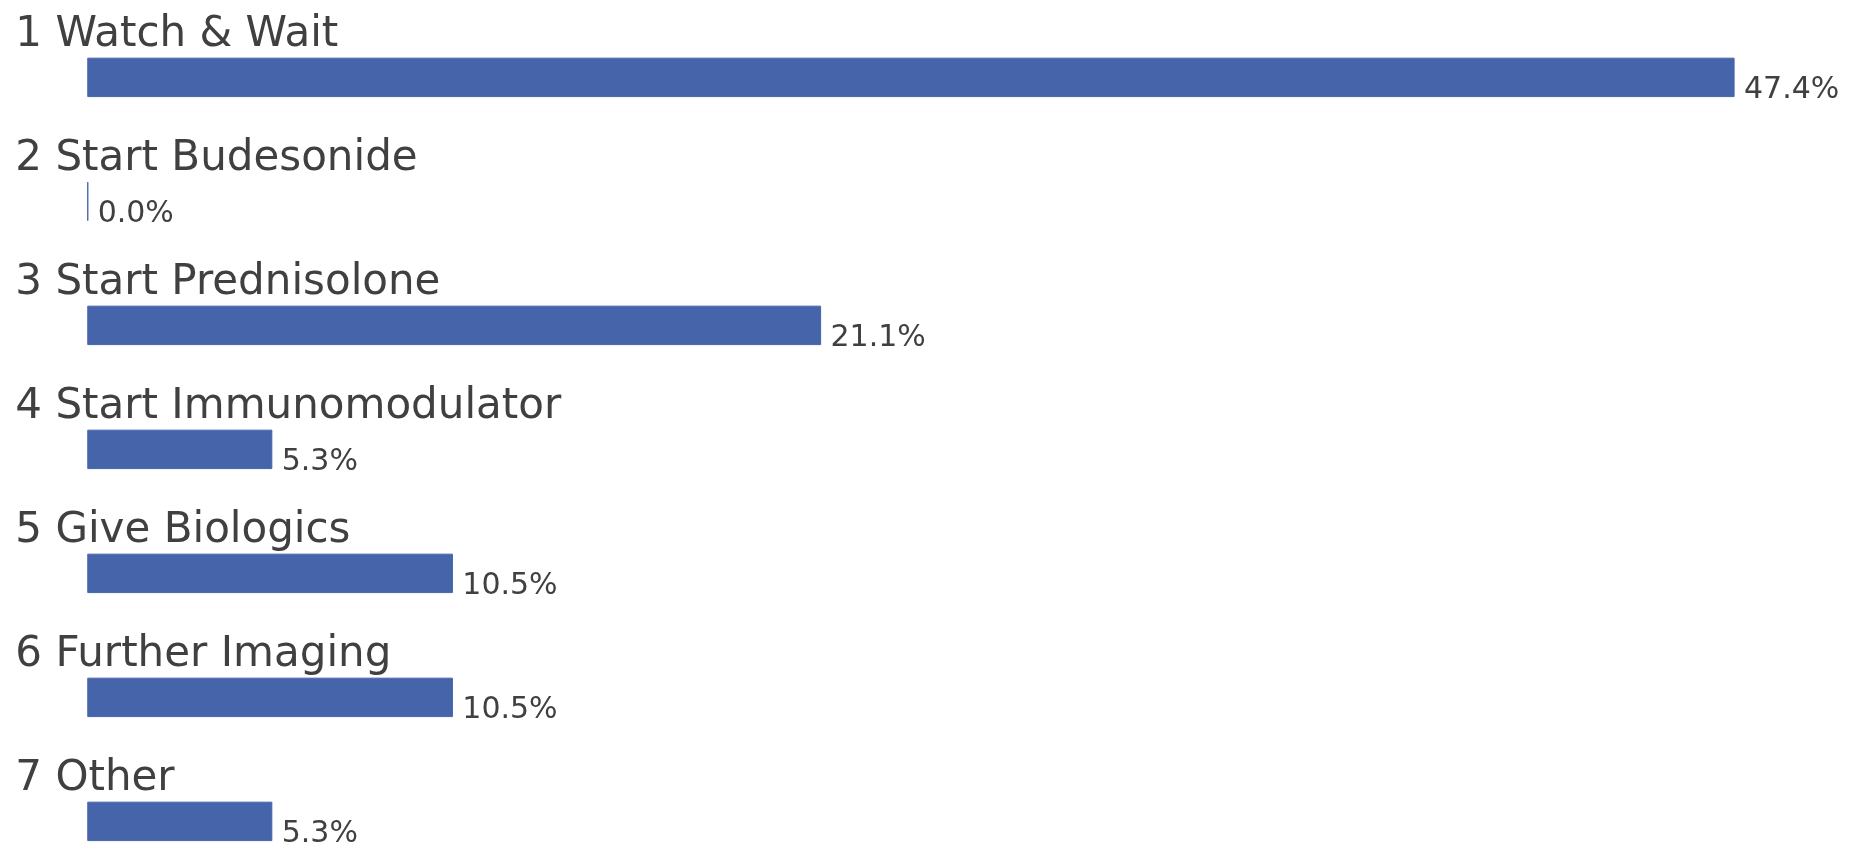 This screenshot has width=1862, height=868. What do you see at coordinates (177, 31) in the screenshot?
I see `y-tick-label: 1 Watch & Wait` at bounding box center [177, 31].